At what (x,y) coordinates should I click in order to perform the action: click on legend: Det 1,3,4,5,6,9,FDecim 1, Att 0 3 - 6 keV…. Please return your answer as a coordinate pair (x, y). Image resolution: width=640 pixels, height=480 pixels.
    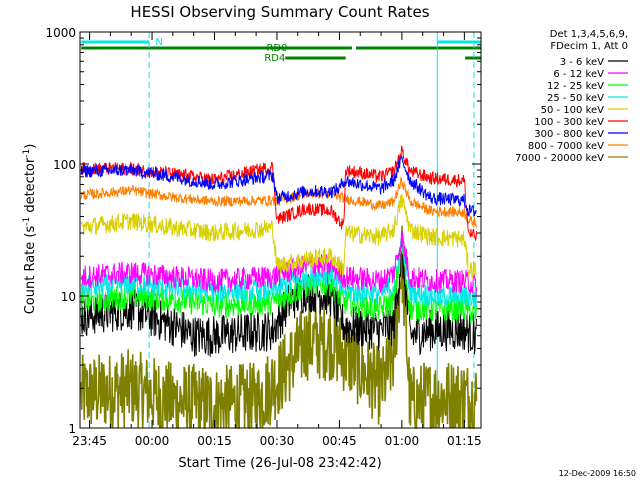
    Looking at the image, I should click on (571, 96).